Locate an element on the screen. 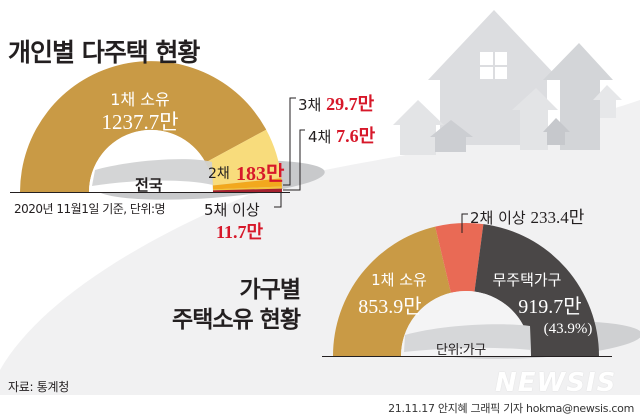  house-icon is located at coordinates (507, 82).